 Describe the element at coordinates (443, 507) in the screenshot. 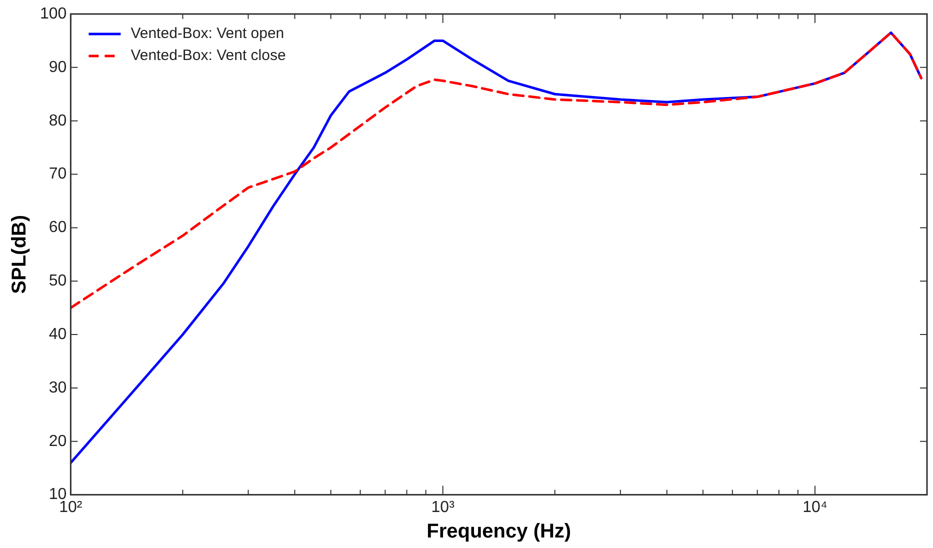

I see `x-tick-label: 10³` at that location.